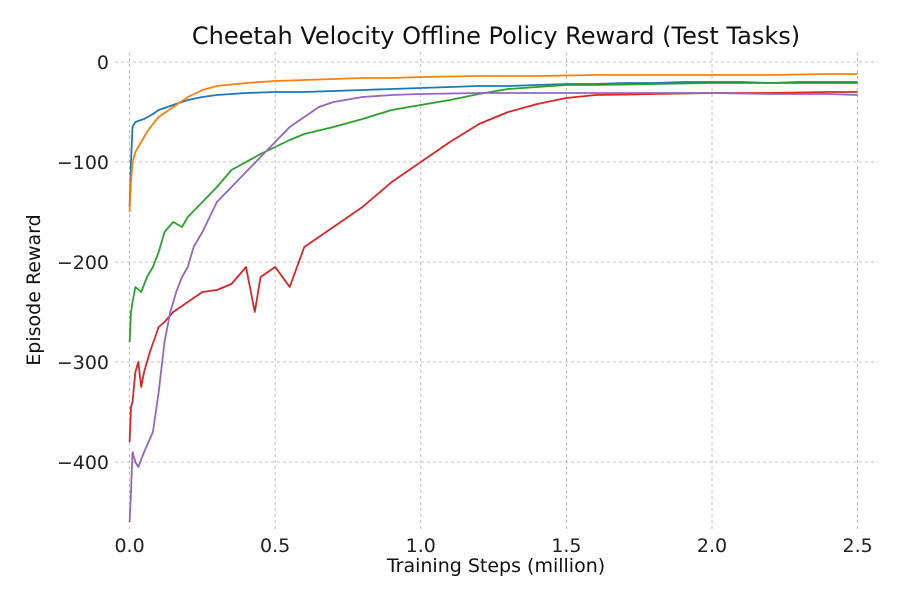 This screenshot has height=600, width=900. I want to click on x-tick-label: 0.5, so click(275, 546).